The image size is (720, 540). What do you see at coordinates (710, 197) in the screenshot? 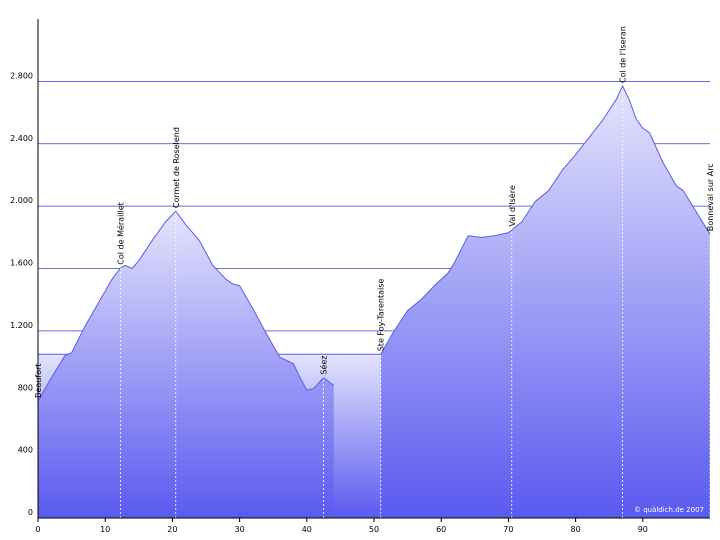
I see `annotation-label: Bonneval sur Arc` at bounding box center [710, 197].